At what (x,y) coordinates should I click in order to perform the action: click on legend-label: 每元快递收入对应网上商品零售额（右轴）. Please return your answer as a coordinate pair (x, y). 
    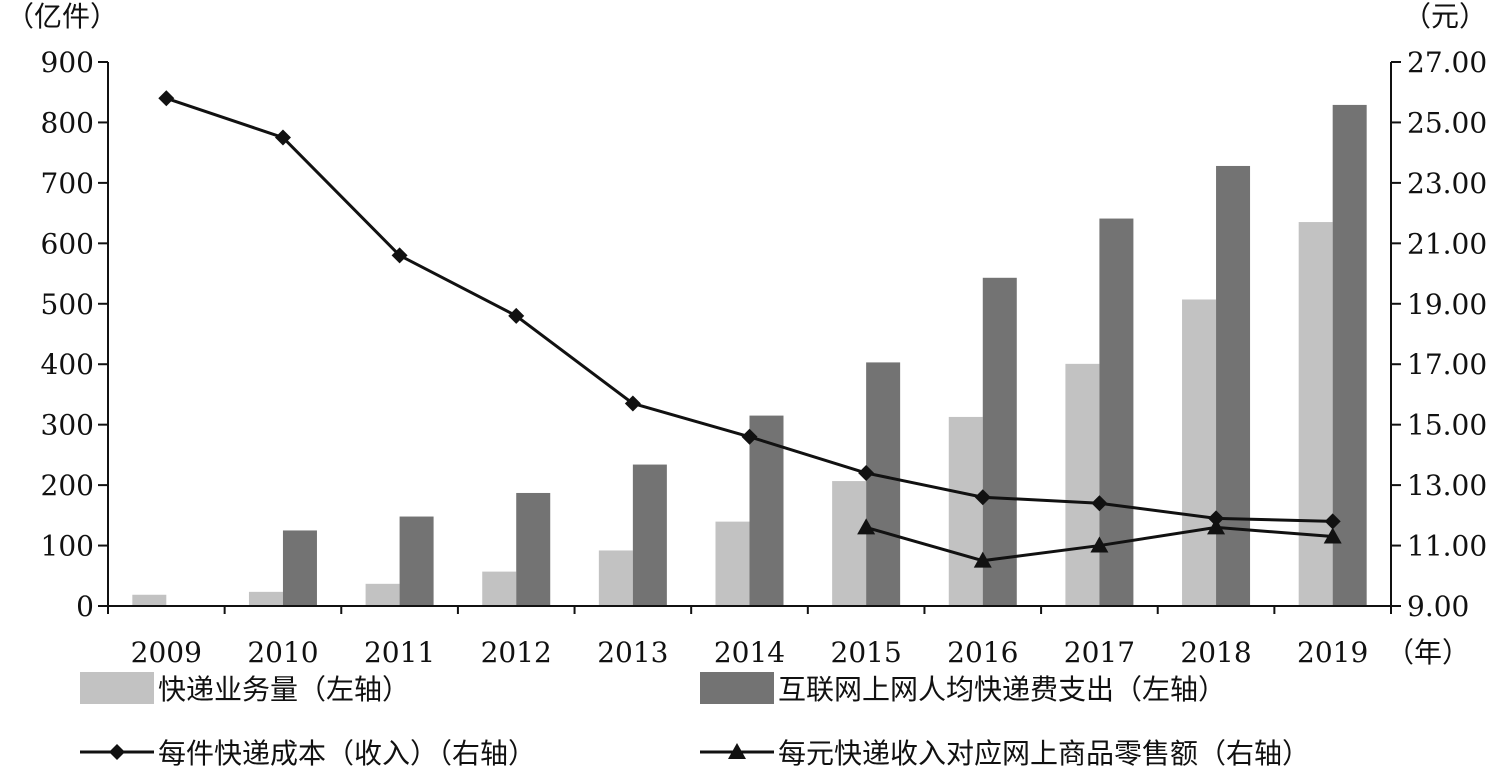
    Looking at the image, I should click on (1044, 753).